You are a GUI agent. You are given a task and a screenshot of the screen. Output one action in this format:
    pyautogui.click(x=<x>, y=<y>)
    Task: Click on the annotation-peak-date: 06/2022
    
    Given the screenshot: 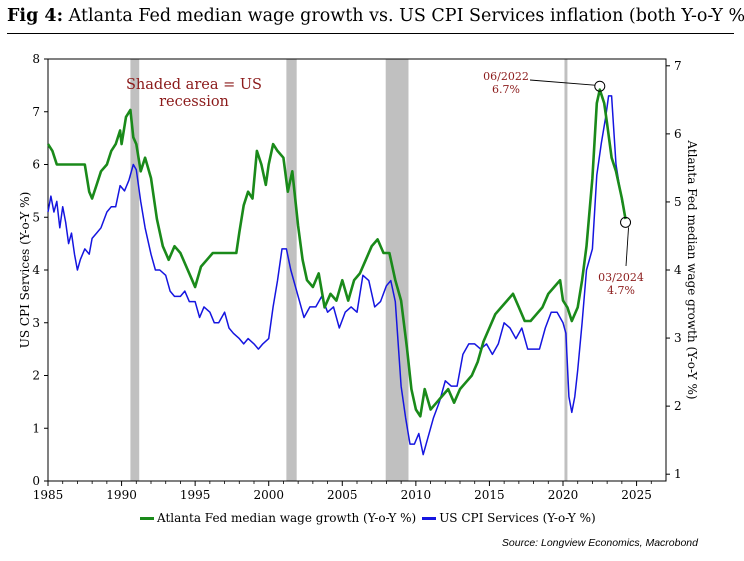 What is the action you would take?
    pyautogui.click(x=506, y=76)
    